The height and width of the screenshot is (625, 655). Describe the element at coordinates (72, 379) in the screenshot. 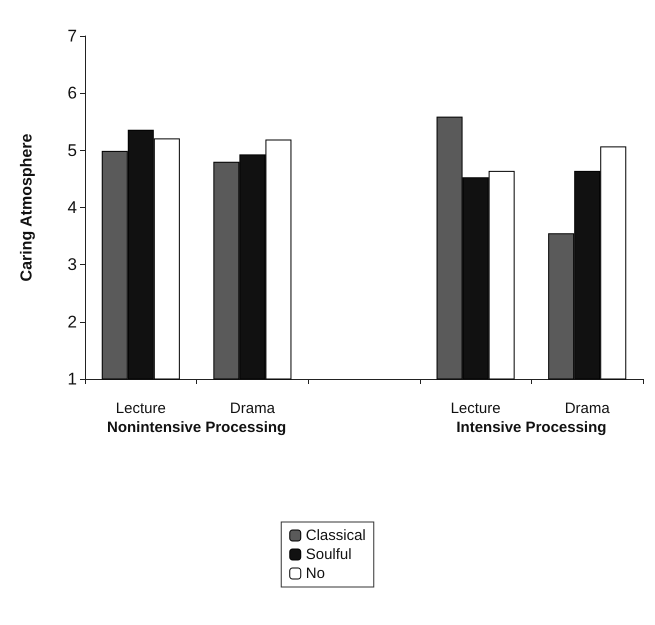

I see `y-tick-label: 1` at that location.